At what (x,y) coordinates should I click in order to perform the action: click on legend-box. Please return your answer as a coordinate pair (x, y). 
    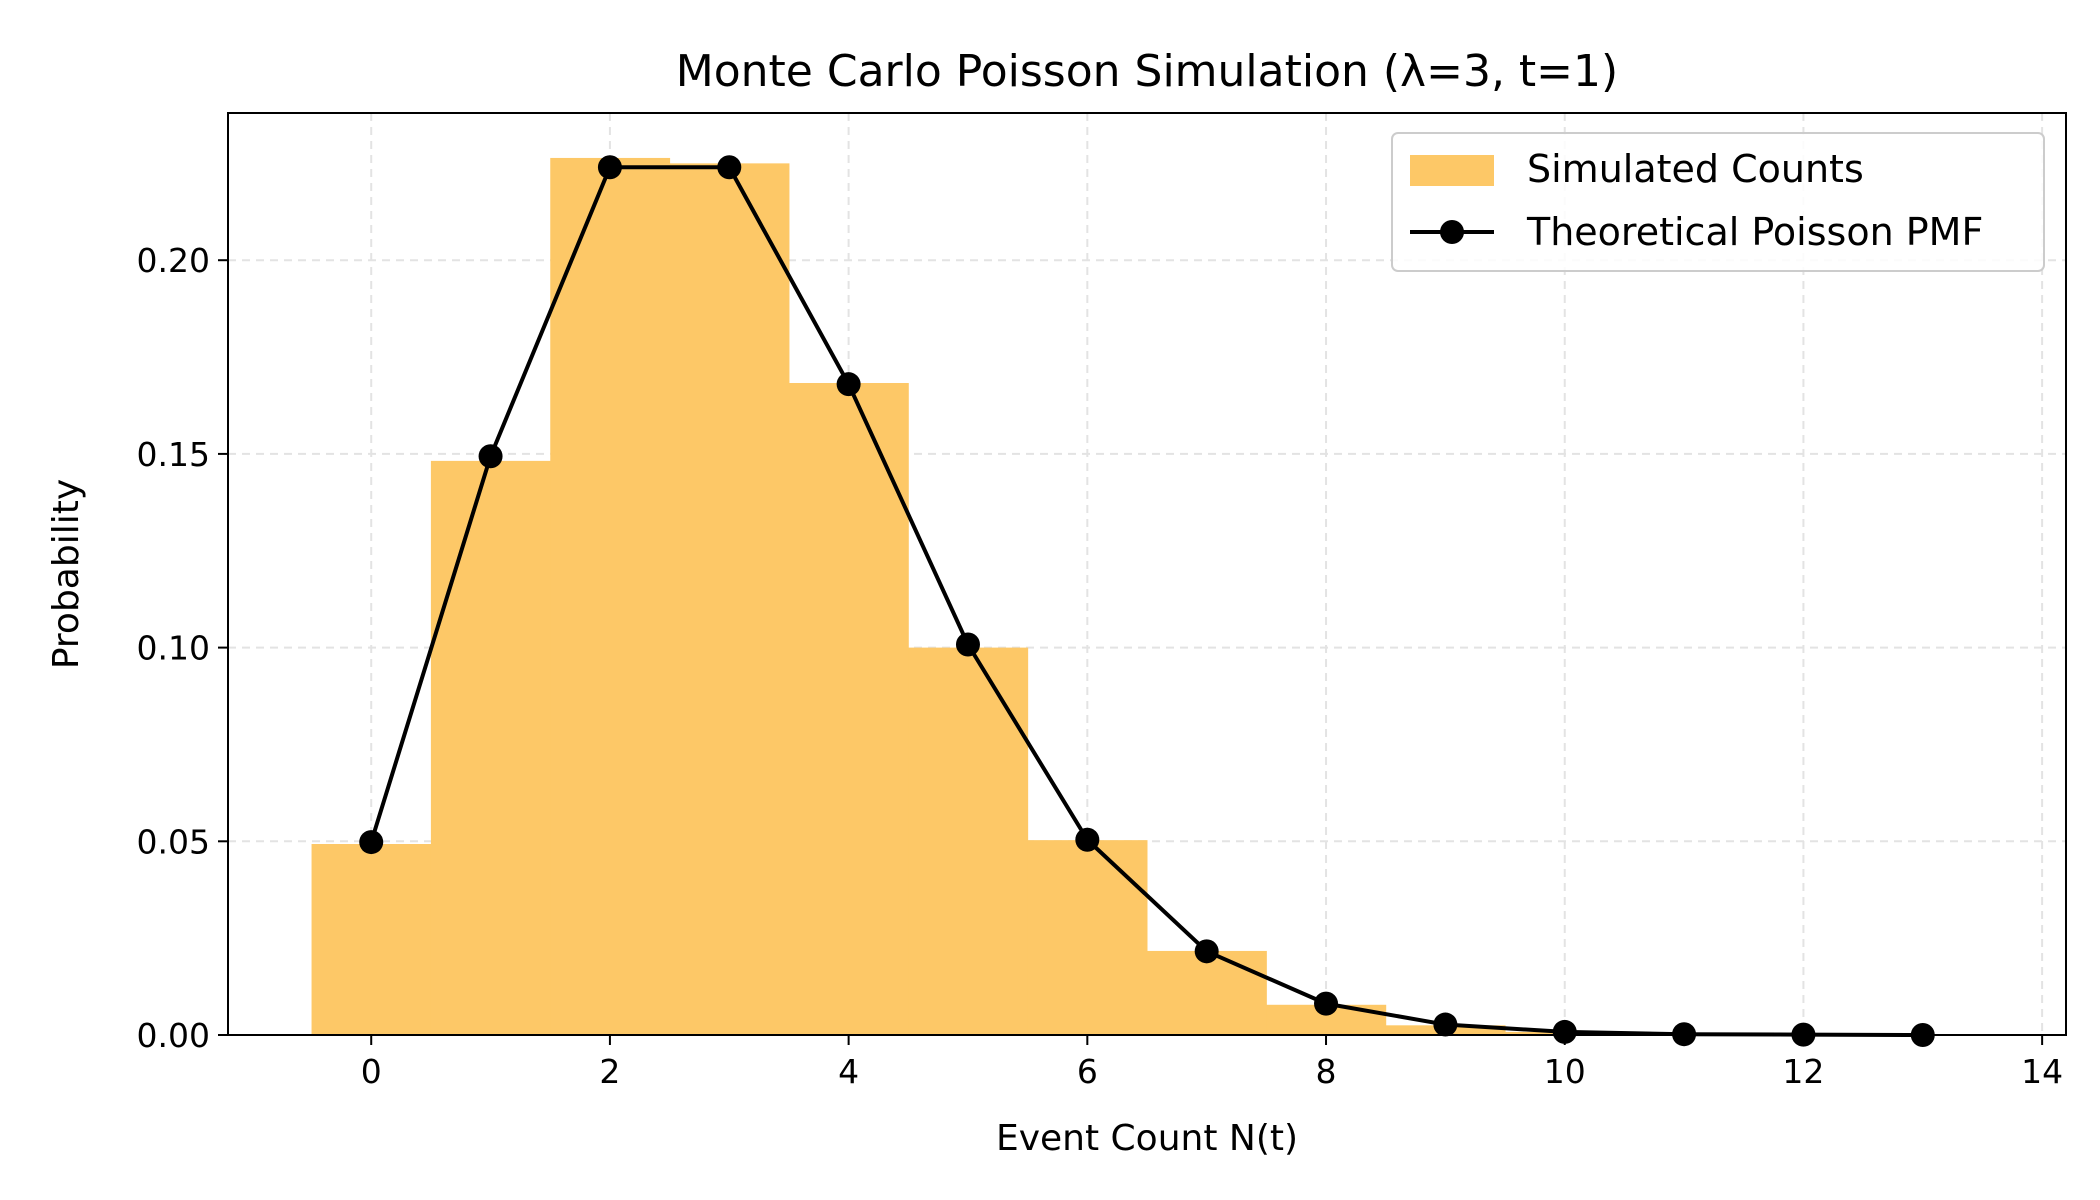
    Looking at the image, I should click on (1718, 202).